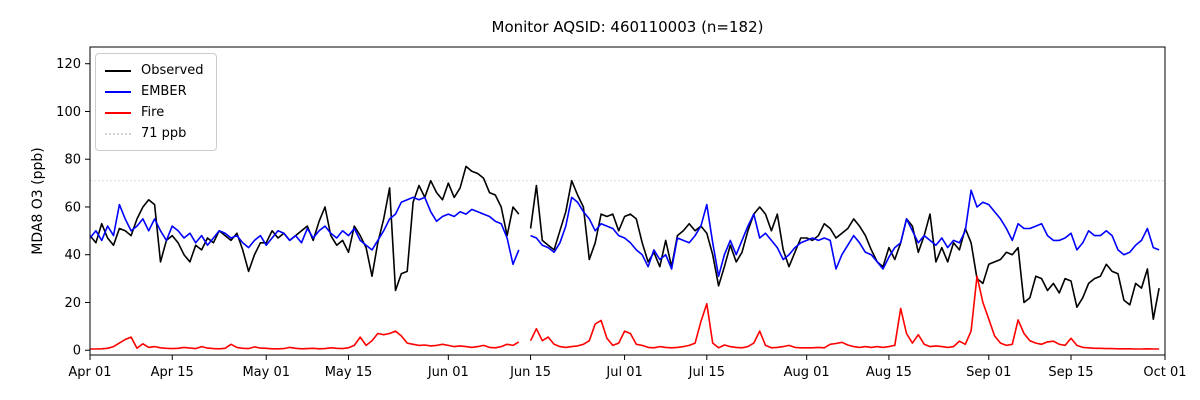 This screenshot has width=1200, height=400. I want to click on x-tick-label: May 15, so click(349, 372).